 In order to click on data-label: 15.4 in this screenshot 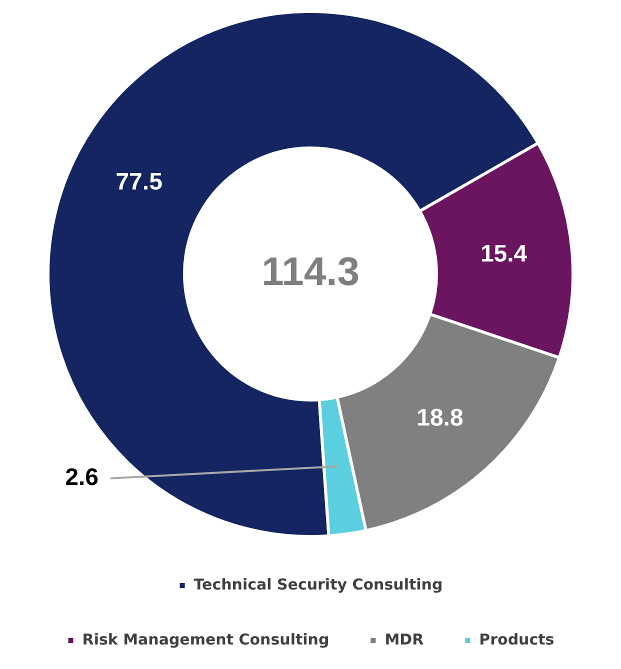, I will do `click(504, 254)`.